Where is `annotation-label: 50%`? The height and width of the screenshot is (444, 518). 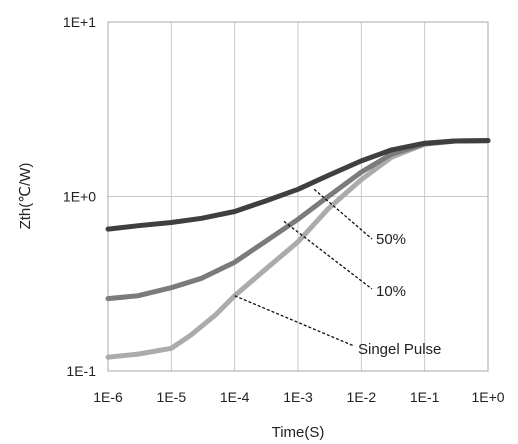
annotation-label: 50% is located at coordinates (391, 239).